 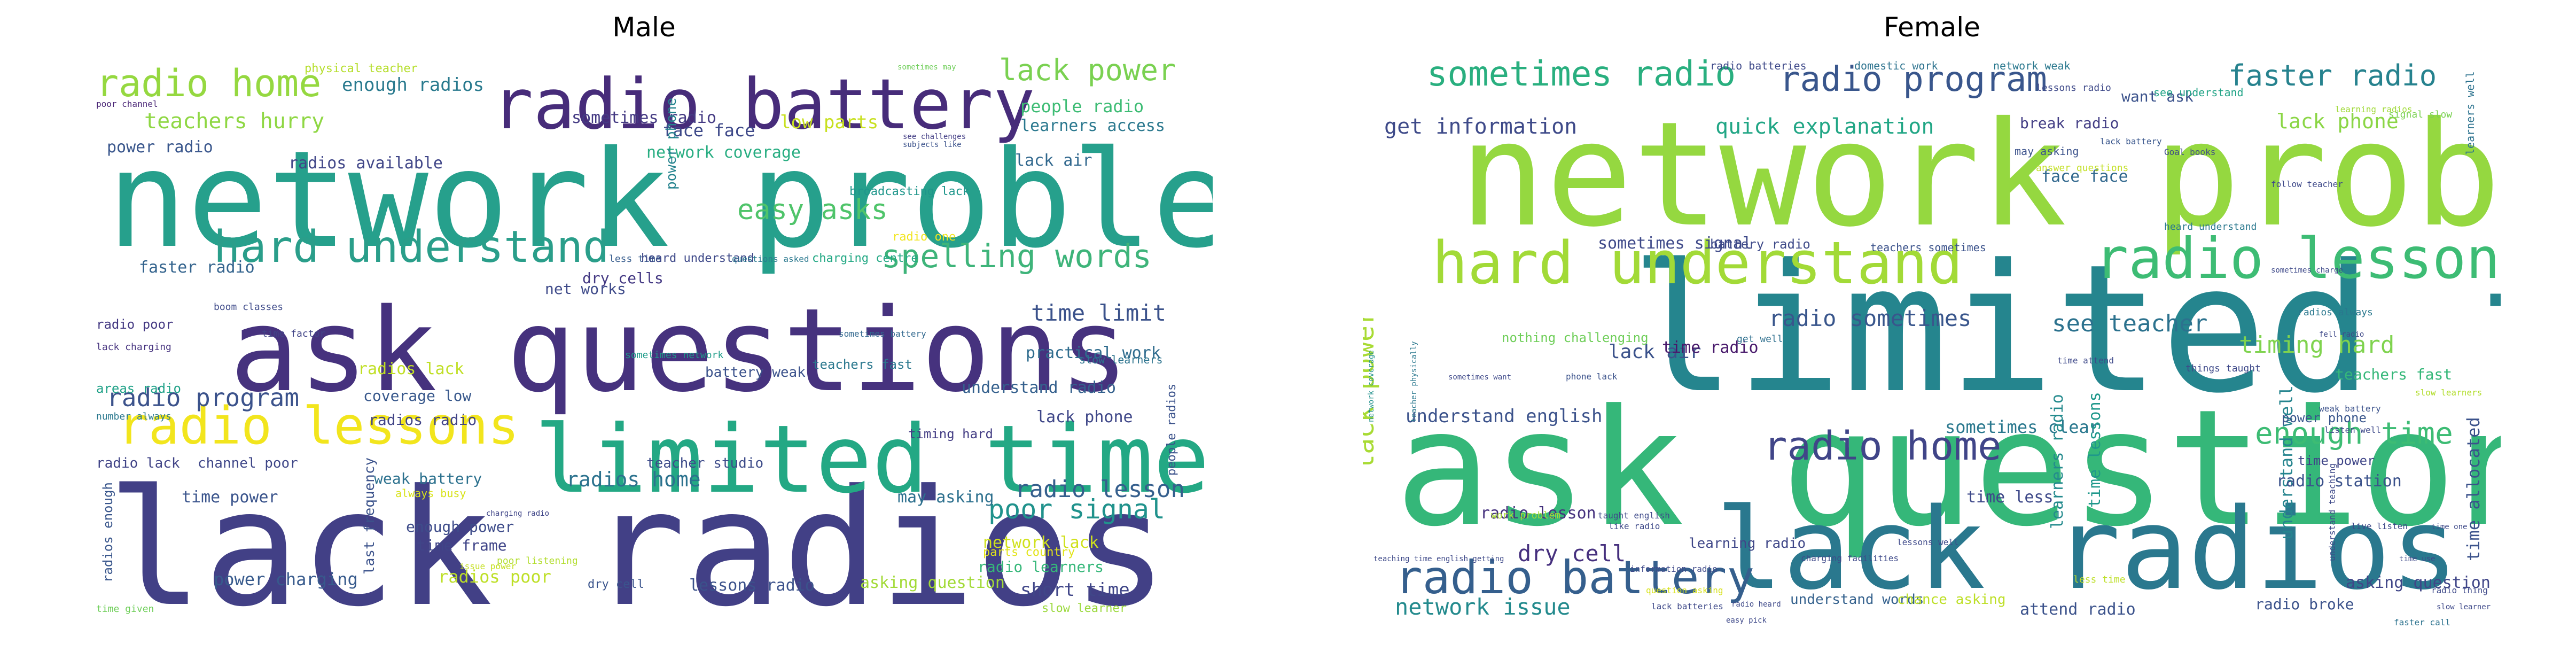 What do you see at coordinates (125, 609) in the screenshot?
I see `male-word: time given` at bounding box center [125, 609].